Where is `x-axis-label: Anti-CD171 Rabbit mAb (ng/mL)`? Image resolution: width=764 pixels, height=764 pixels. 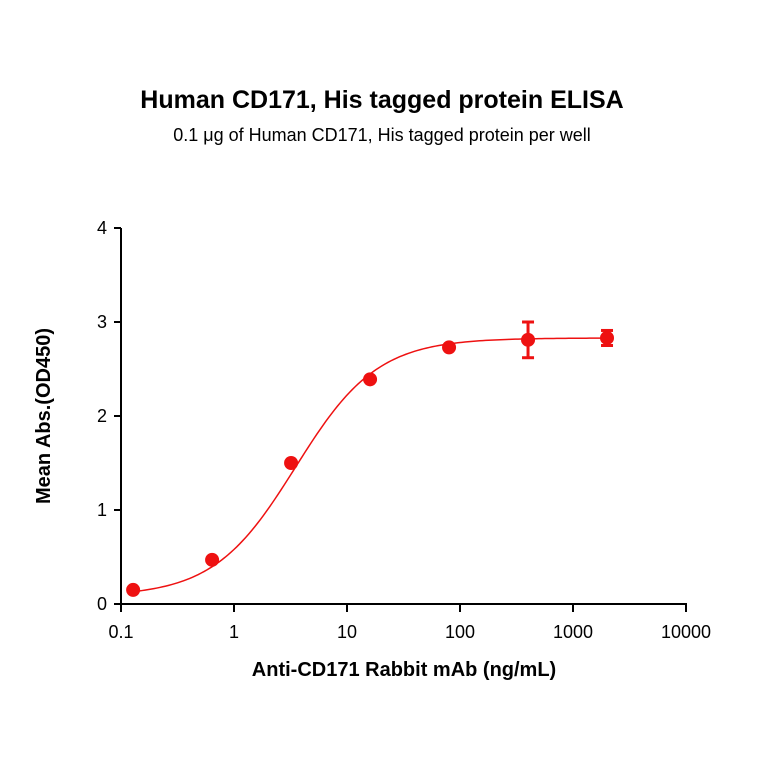 x-axis-label: Anti-CD171 Rabbit mAb (ng/mL) is located at coordinates (404, 670).